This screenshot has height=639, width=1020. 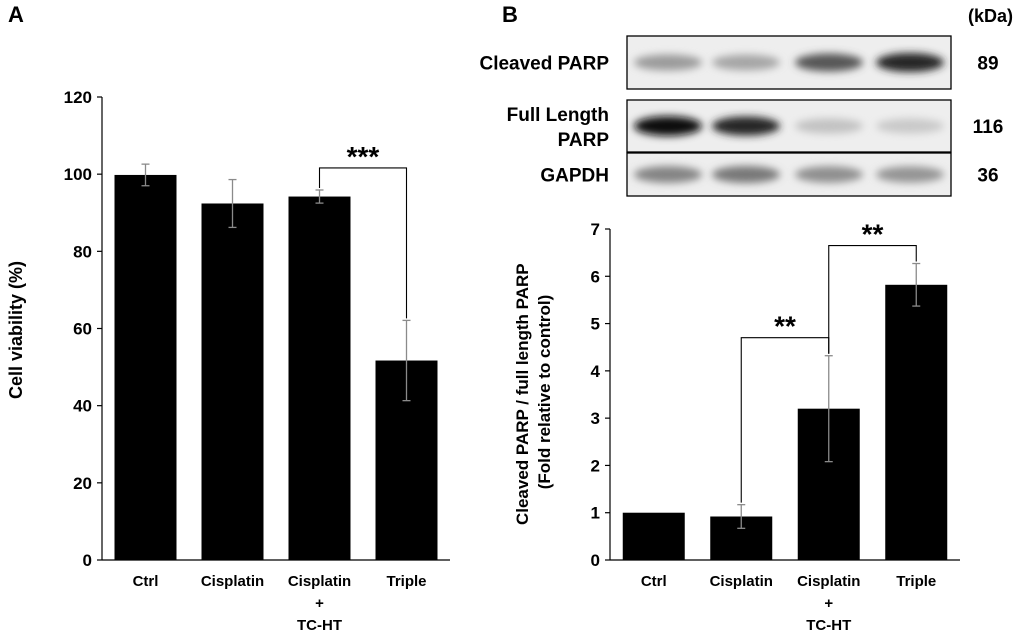 I want to click on panel-b-y-axis-label-line1: Cleaved PARP / full length PARP, so click(x=522, y=394).